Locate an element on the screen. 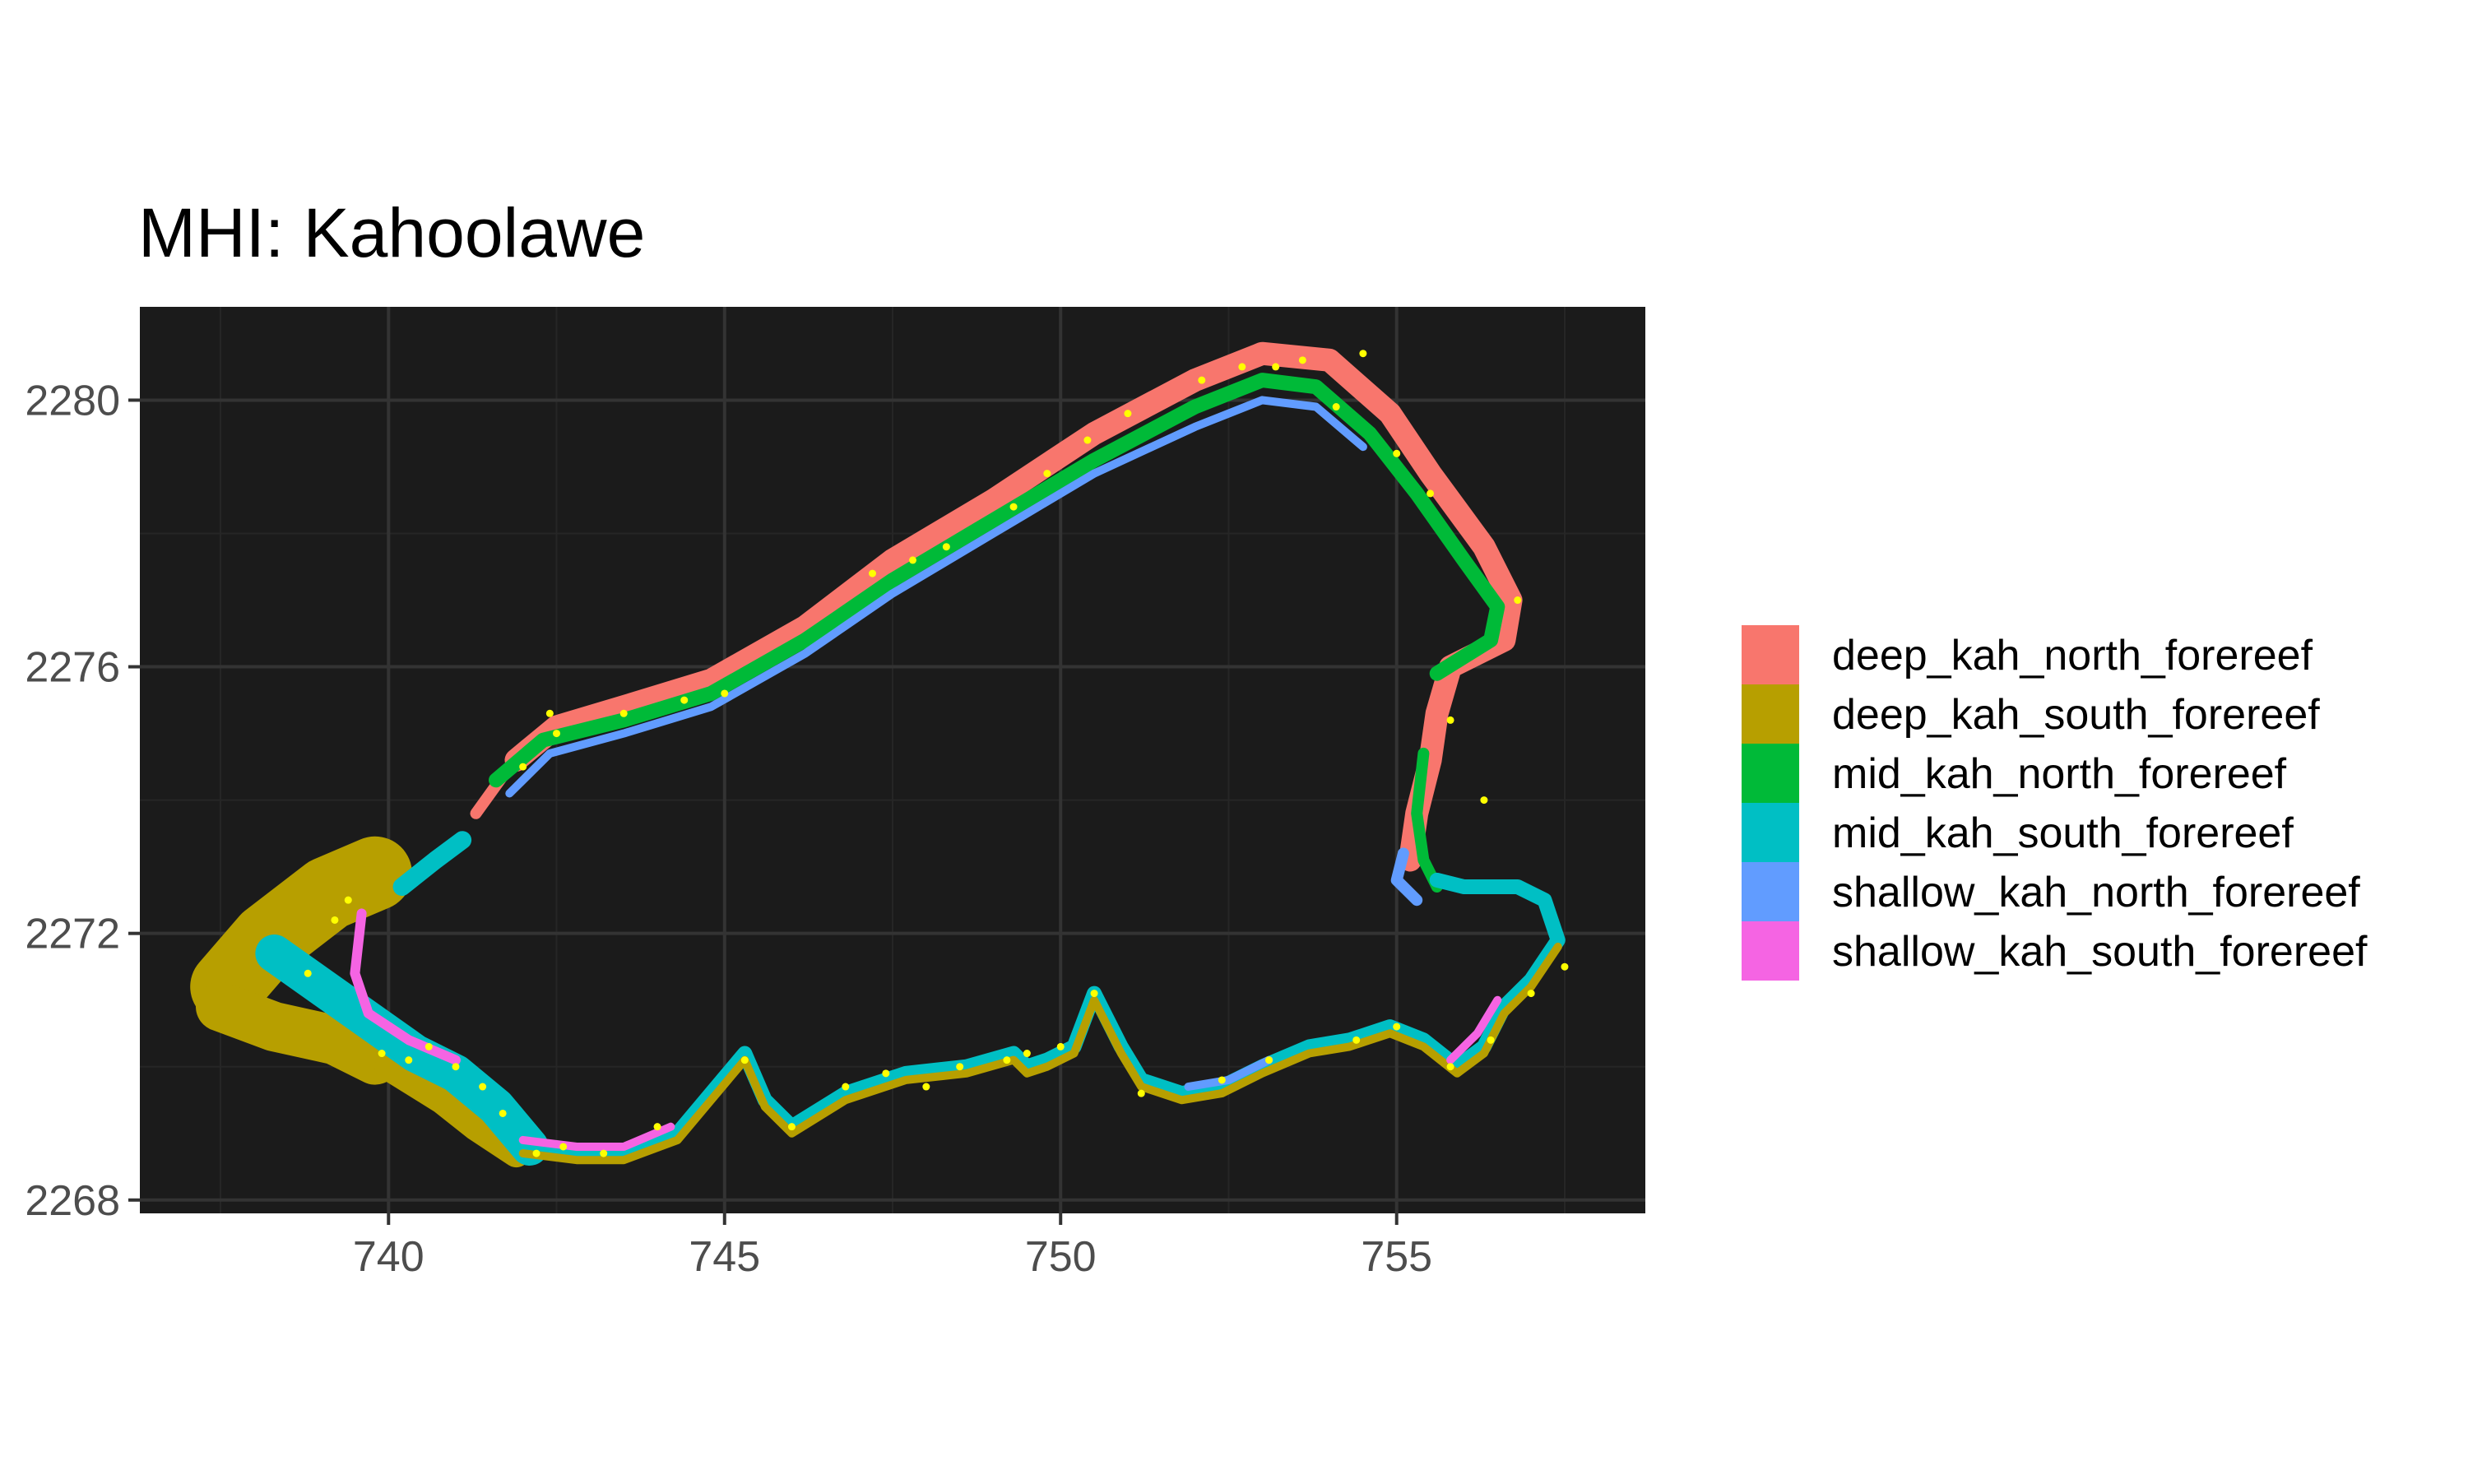 This screenshot has width=2468, height=1484. y-tick-label: 2272 is located at coordinates (72, 935).